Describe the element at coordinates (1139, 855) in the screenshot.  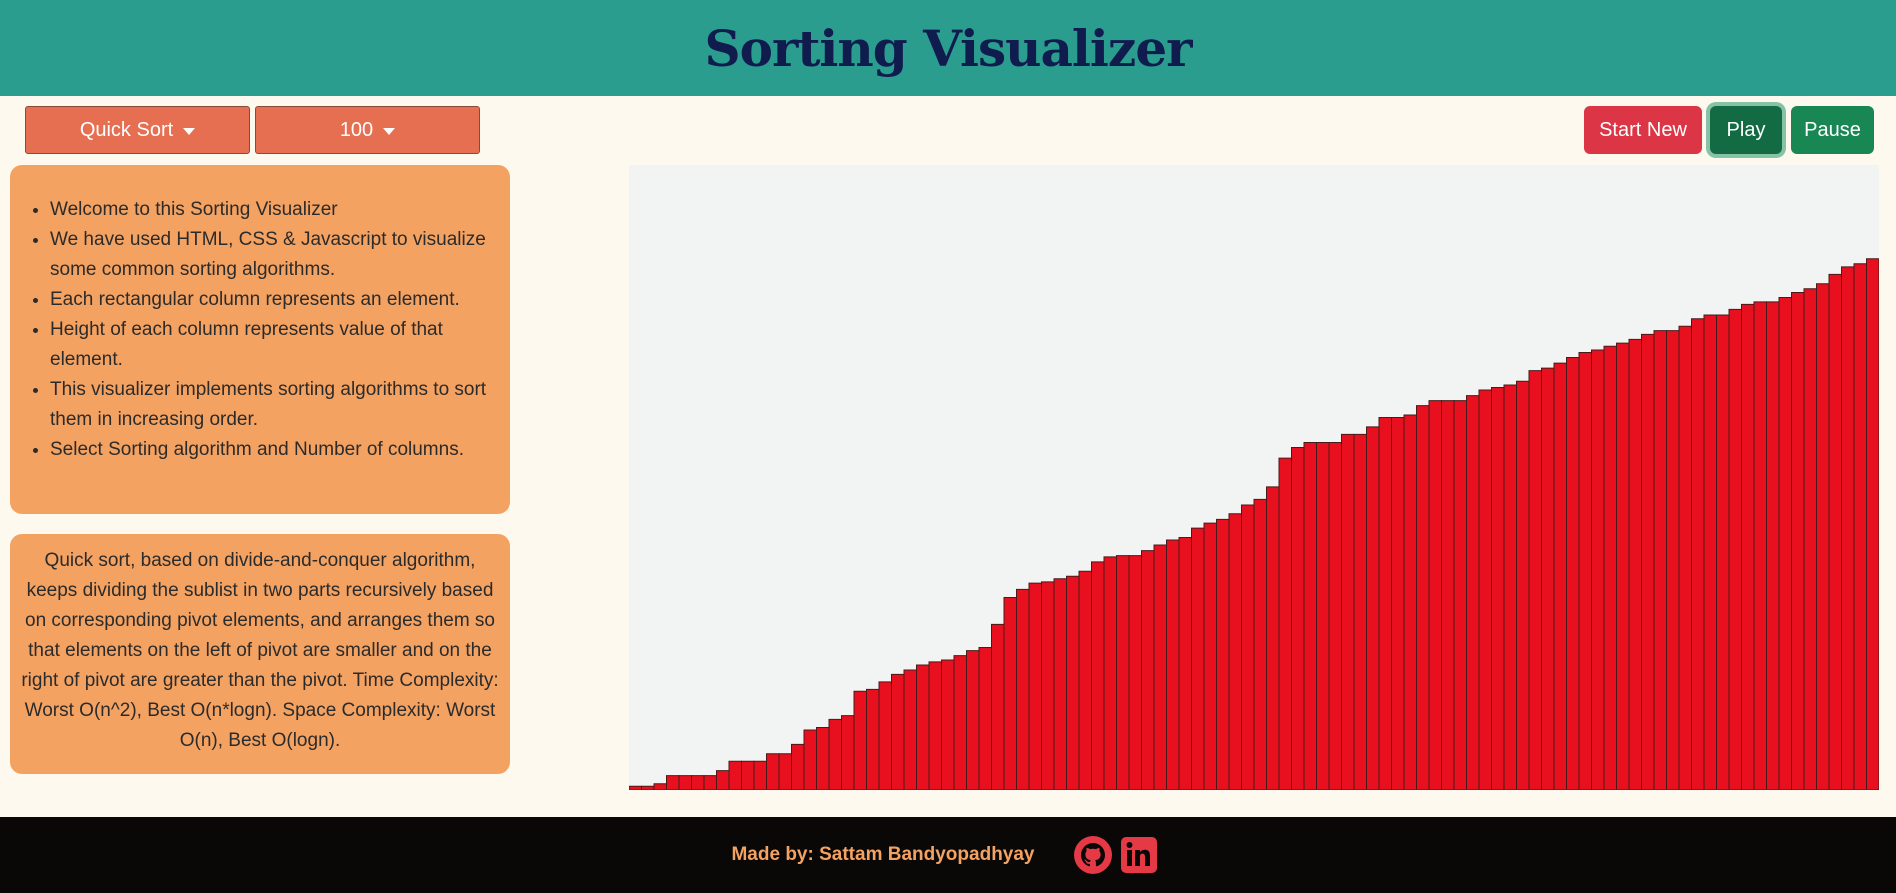
I see `linkedin-icon` at that location.